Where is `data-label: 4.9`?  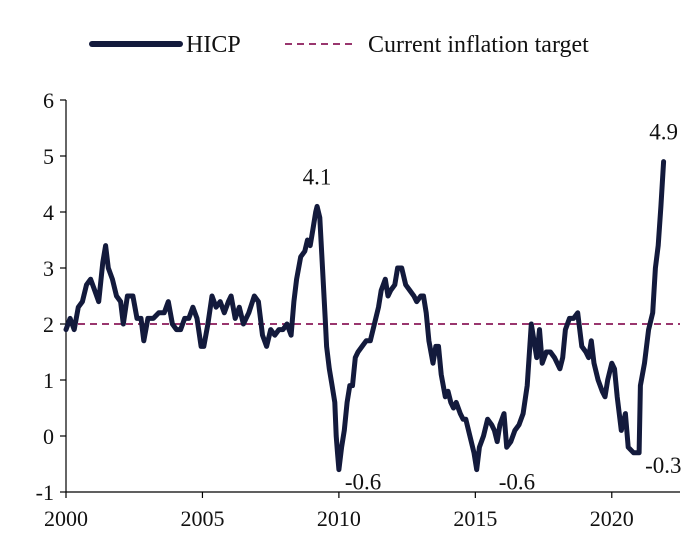 data-label: 4.9 is located at coordinates (663, 132).